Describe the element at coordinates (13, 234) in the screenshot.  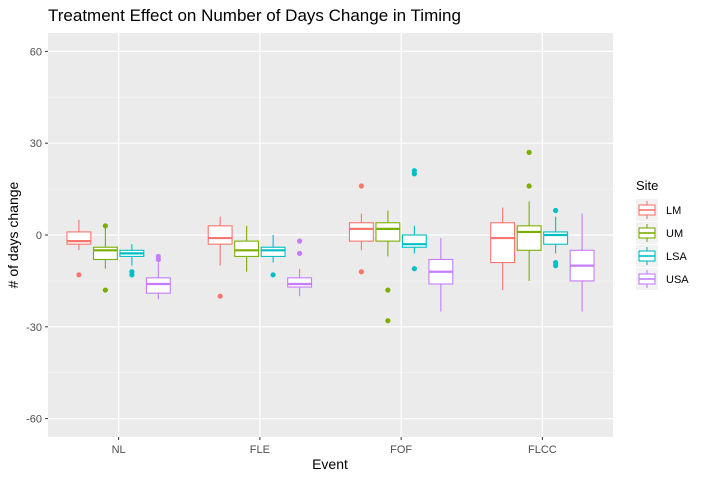
I see `y-axis-title: # of days change` at that location.